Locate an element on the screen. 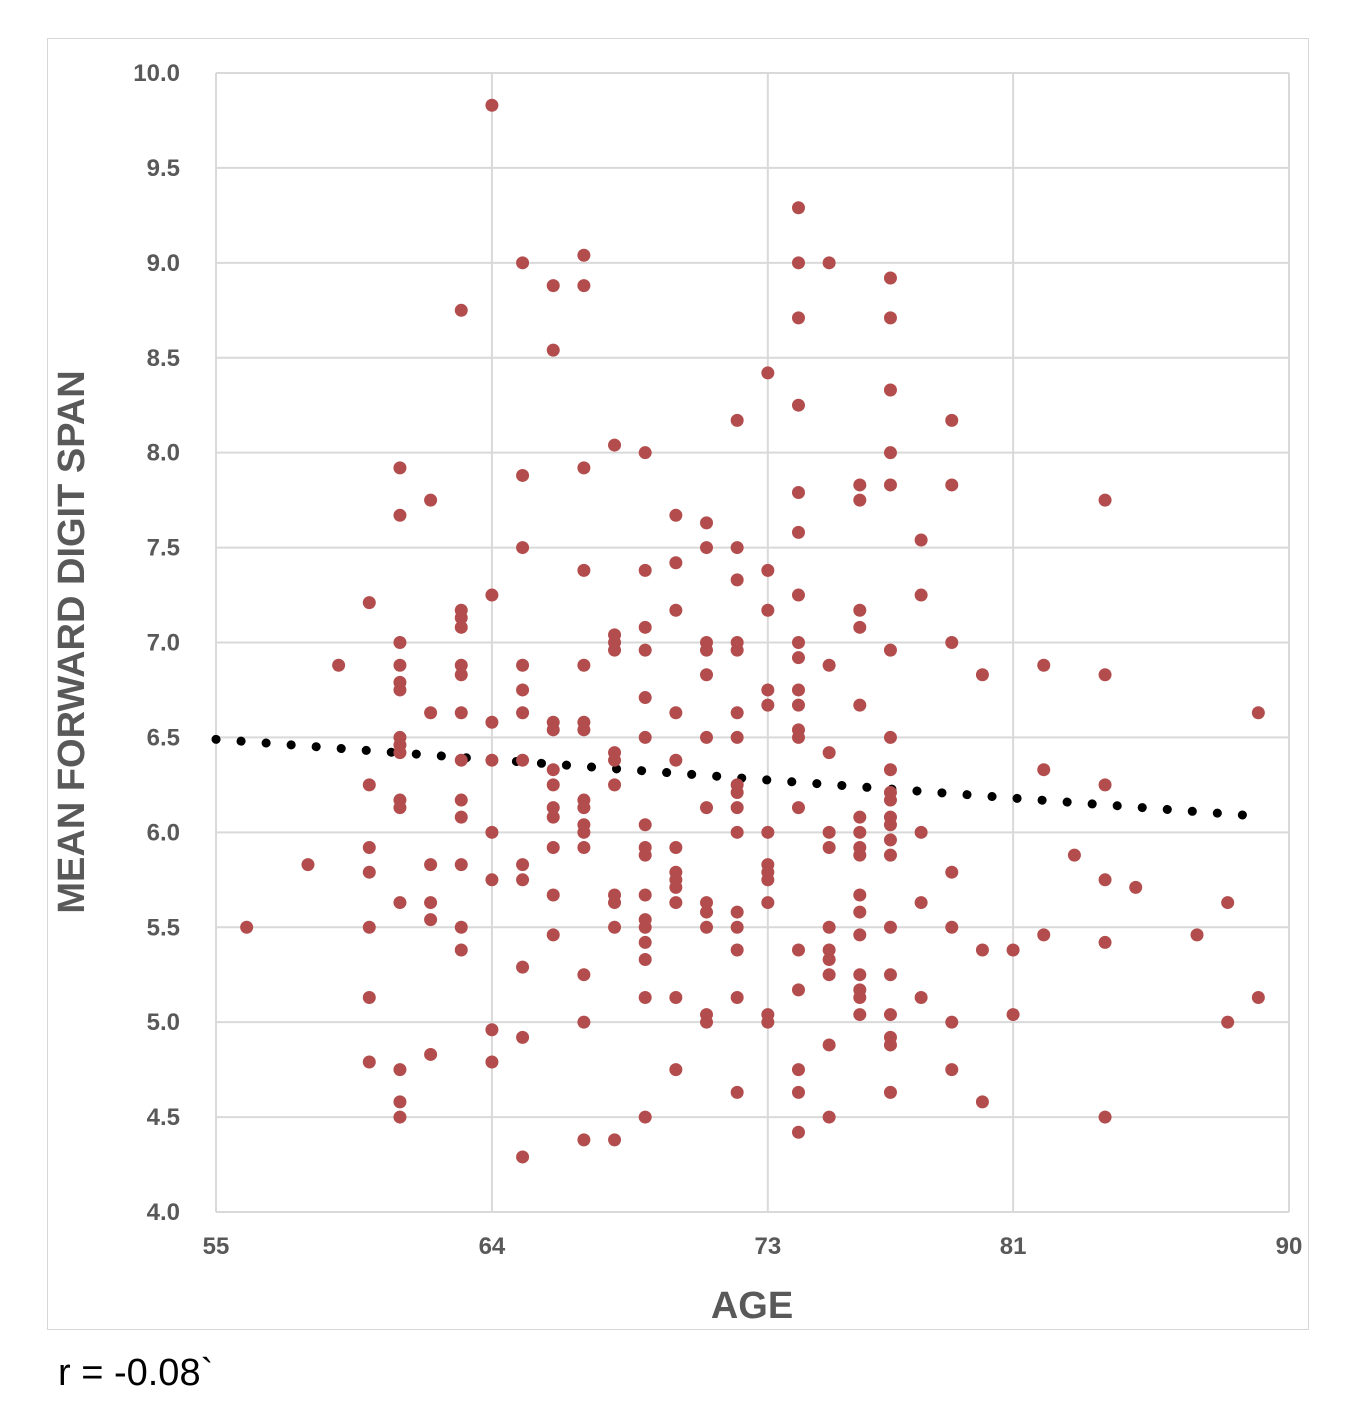 The image size is (1360, 1422). x-tick-label: 64 is located at coordinates (492, 1246).